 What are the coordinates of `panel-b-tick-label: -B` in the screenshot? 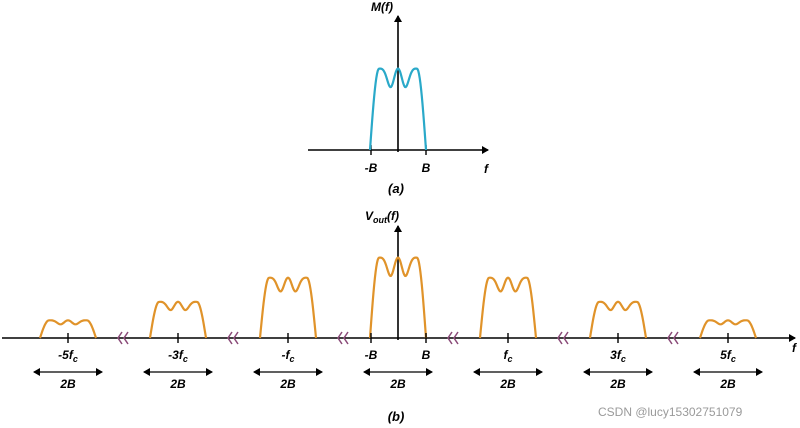 It's located at (371, 355).